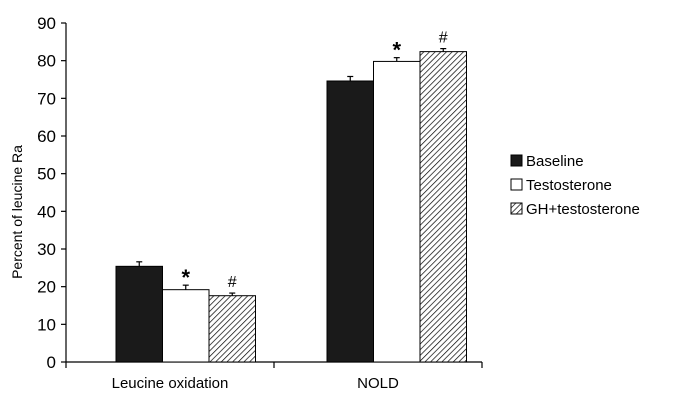 The image size is (674, 397). Describe the element at coordinates (46, 211) in the screenshot. I see `y-tick-label: 40` at that location.